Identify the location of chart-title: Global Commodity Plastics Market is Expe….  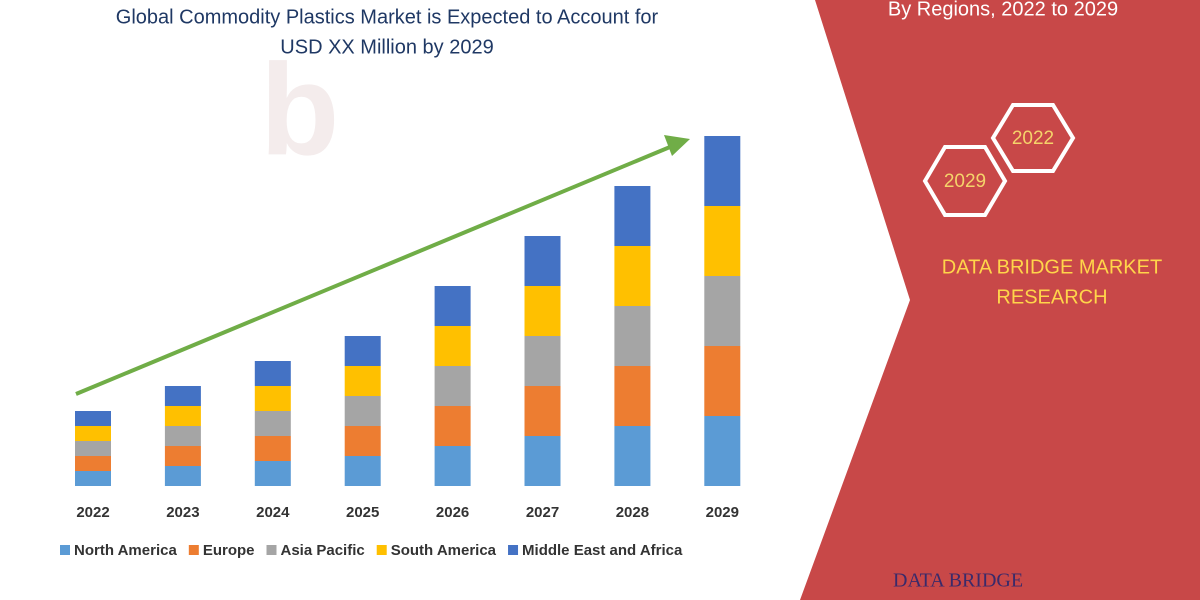
(387, 17).